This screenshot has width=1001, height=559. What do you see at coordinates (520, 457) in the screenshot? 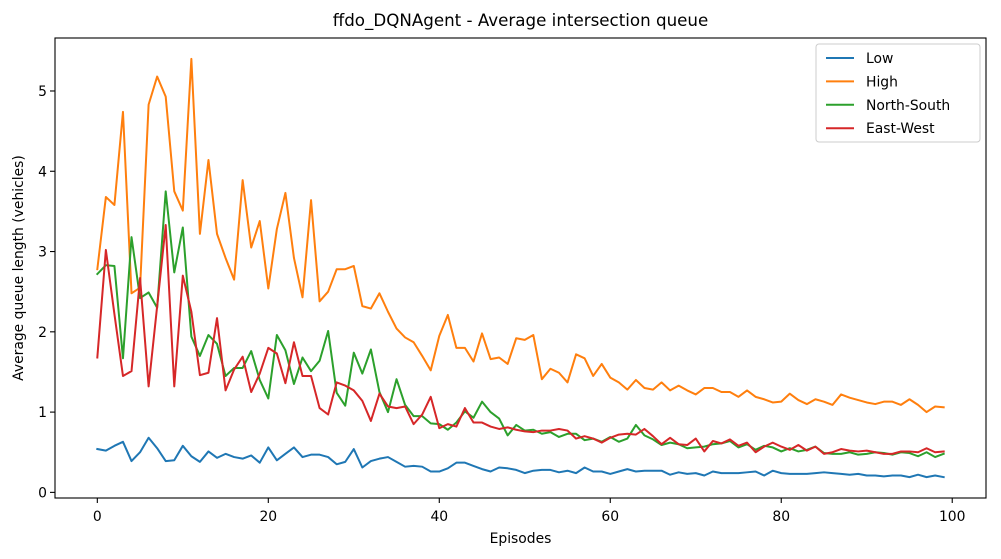
I see `series-line-low` at bounding box center [520, 457].